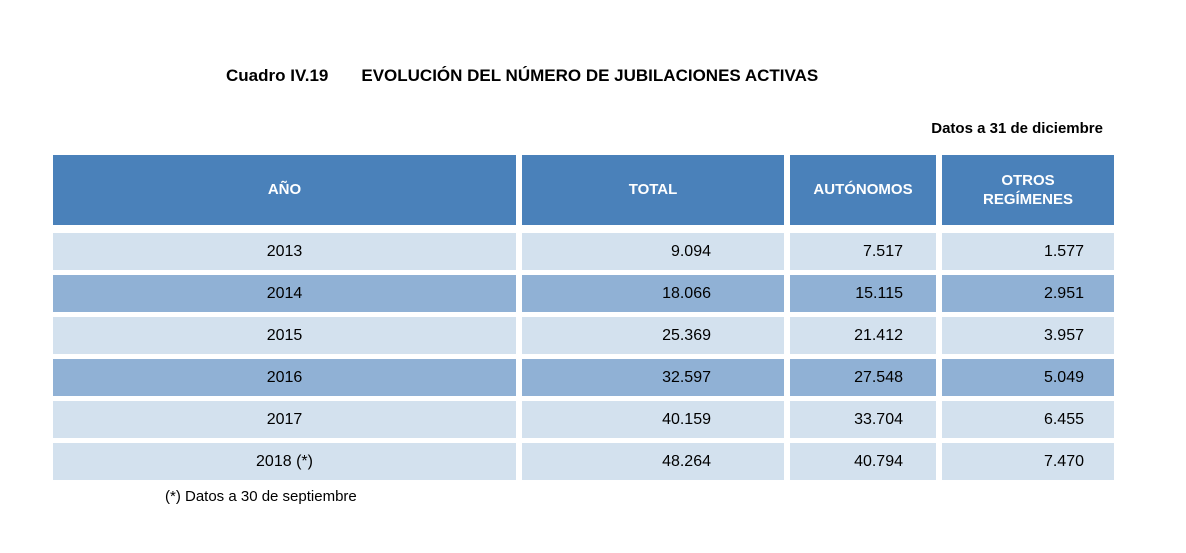  I want to click on cell-year: 2017, so click(284, 419).